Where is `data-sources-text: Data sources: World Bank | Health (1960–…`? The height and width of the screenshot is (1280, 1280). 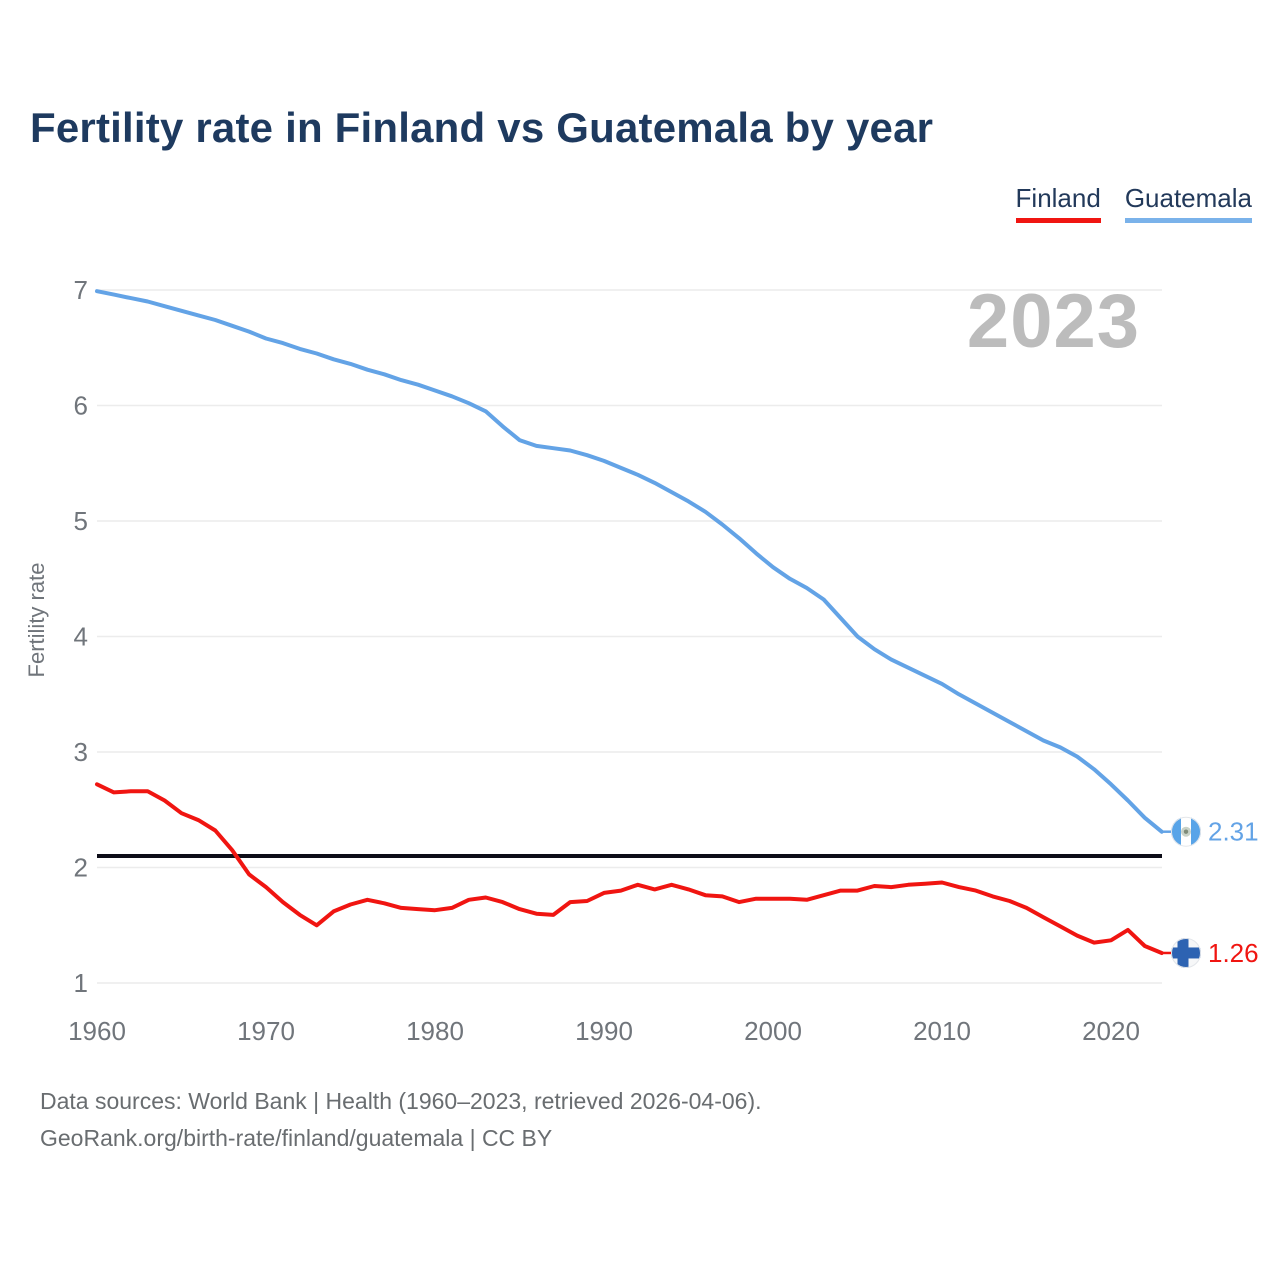
data-sources-text: Data sources: World Bank | Health (1960–… is located at coordinates (401, 1101).